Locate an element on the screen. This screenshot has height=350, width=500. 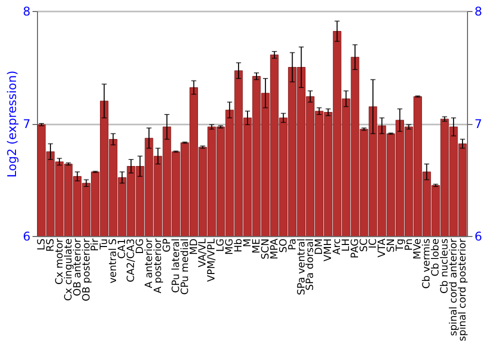
x-tick-label: Cb lobe is located at coordinates (436, 257).